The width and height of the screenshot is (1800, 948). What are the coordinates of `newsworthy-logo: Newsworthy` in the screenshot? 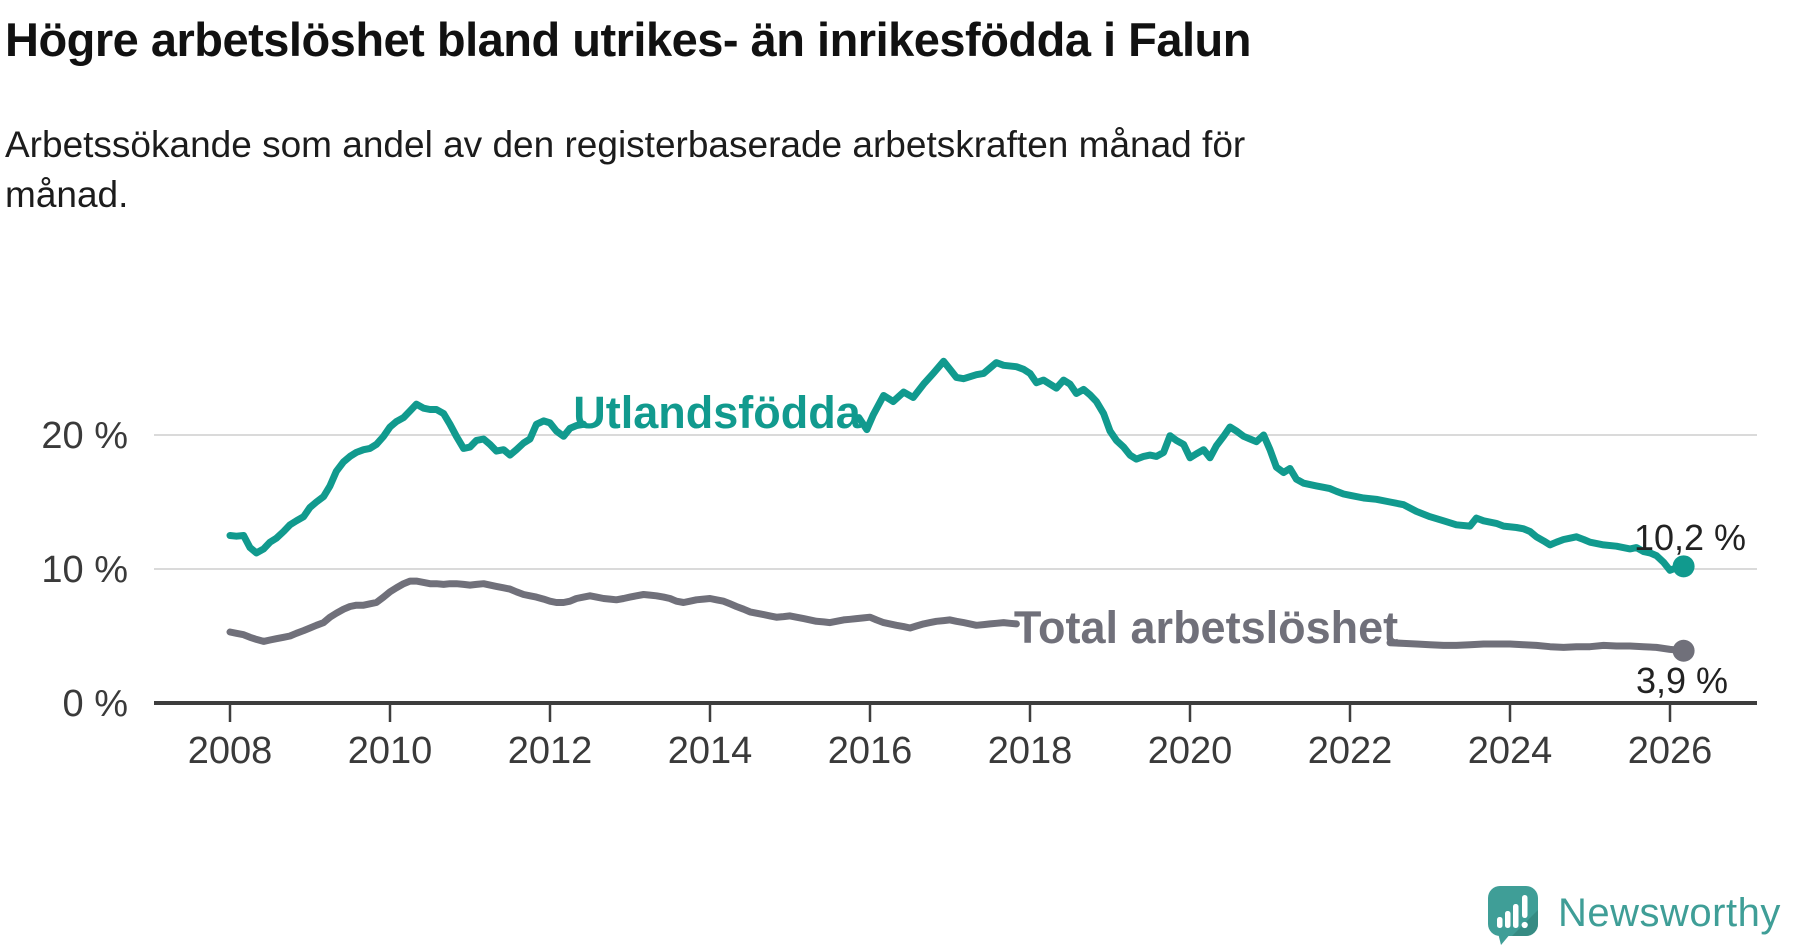 It's located at (1644, 917).